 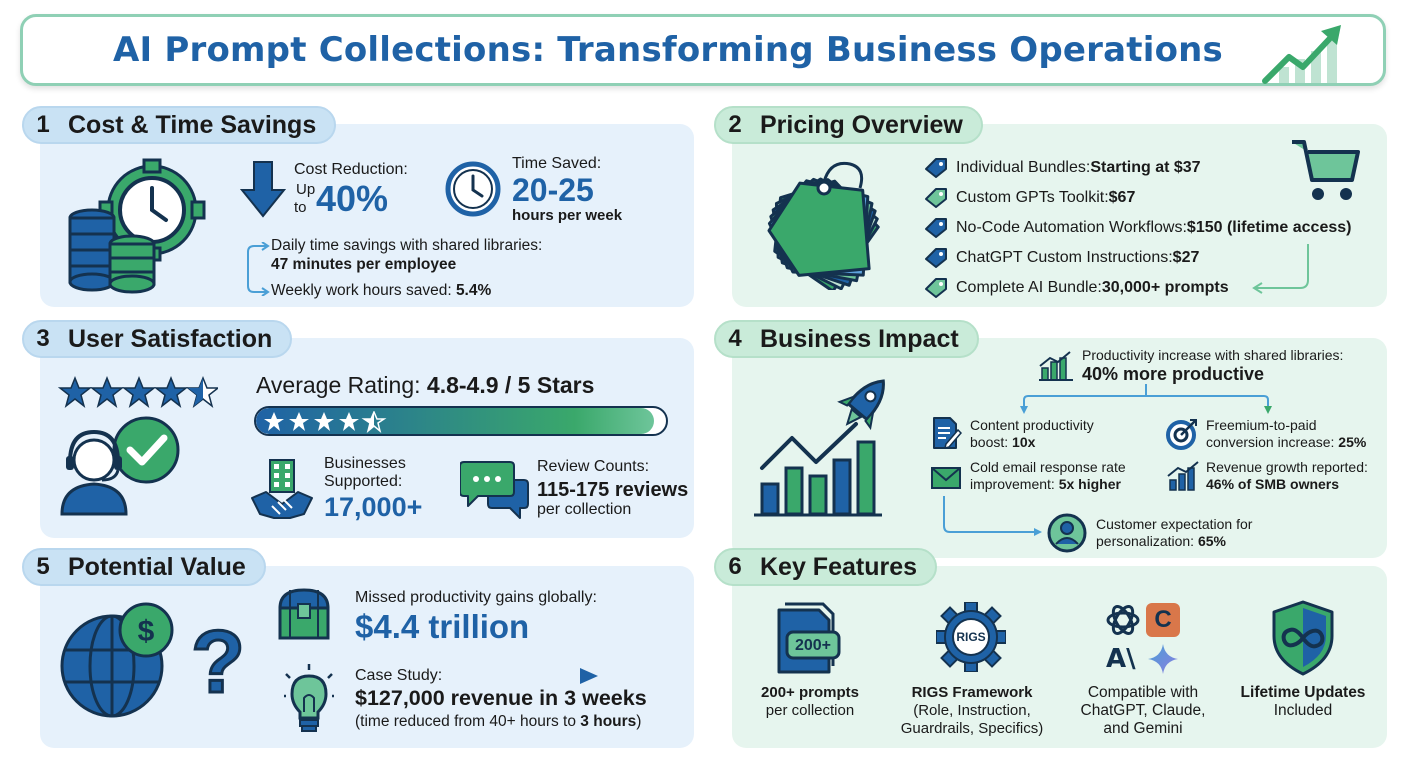 What do you see at coordinates (510, 385) in the screenshot?
I see `average-rating-value: 4.8-4.9 / 5 Stars` at bounding box center [510, 385].